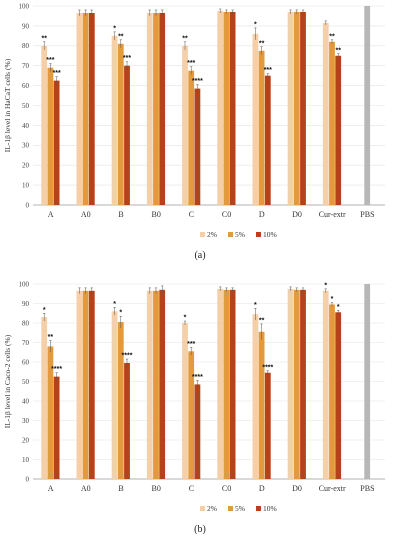 The width and height of the screenshot is (400, 550). Describe the element at coordinates (240, 234) in the screenshot. I see `legend-label: 5%` at that location.